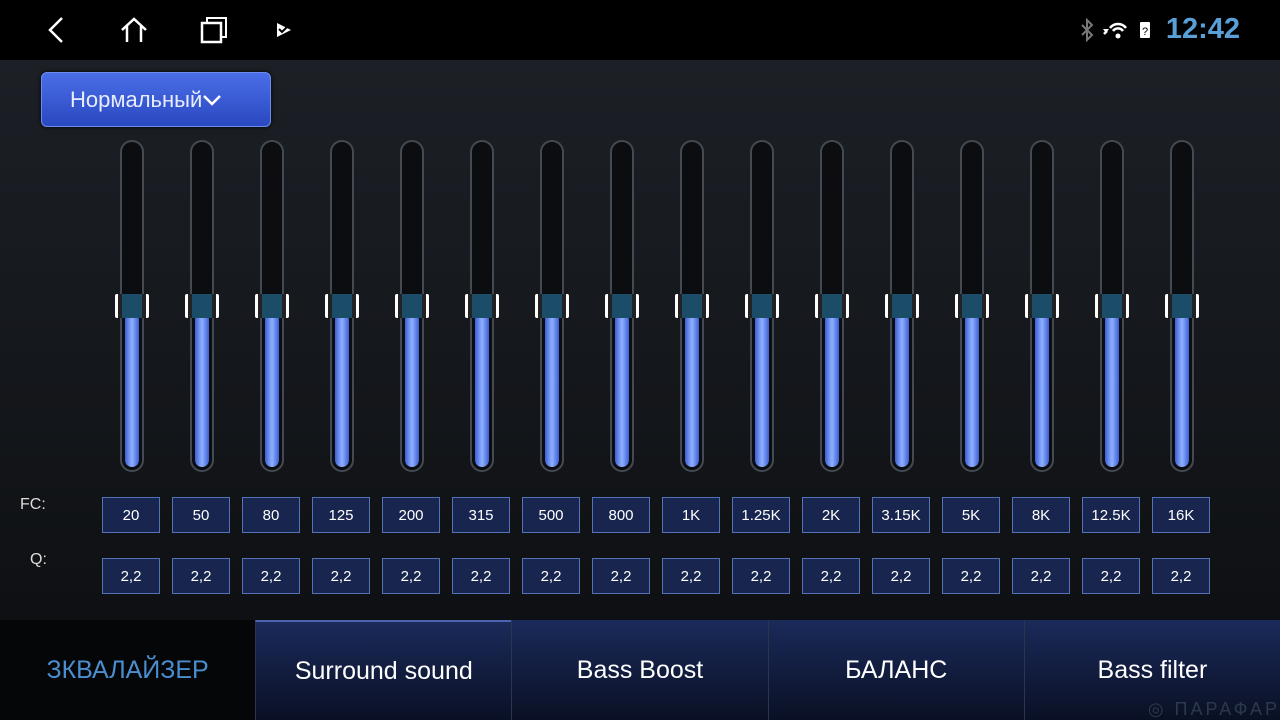 This screenshot has height=720, width=1280. I want to click on fc-value-box: 1.25K, so click(761, 515).